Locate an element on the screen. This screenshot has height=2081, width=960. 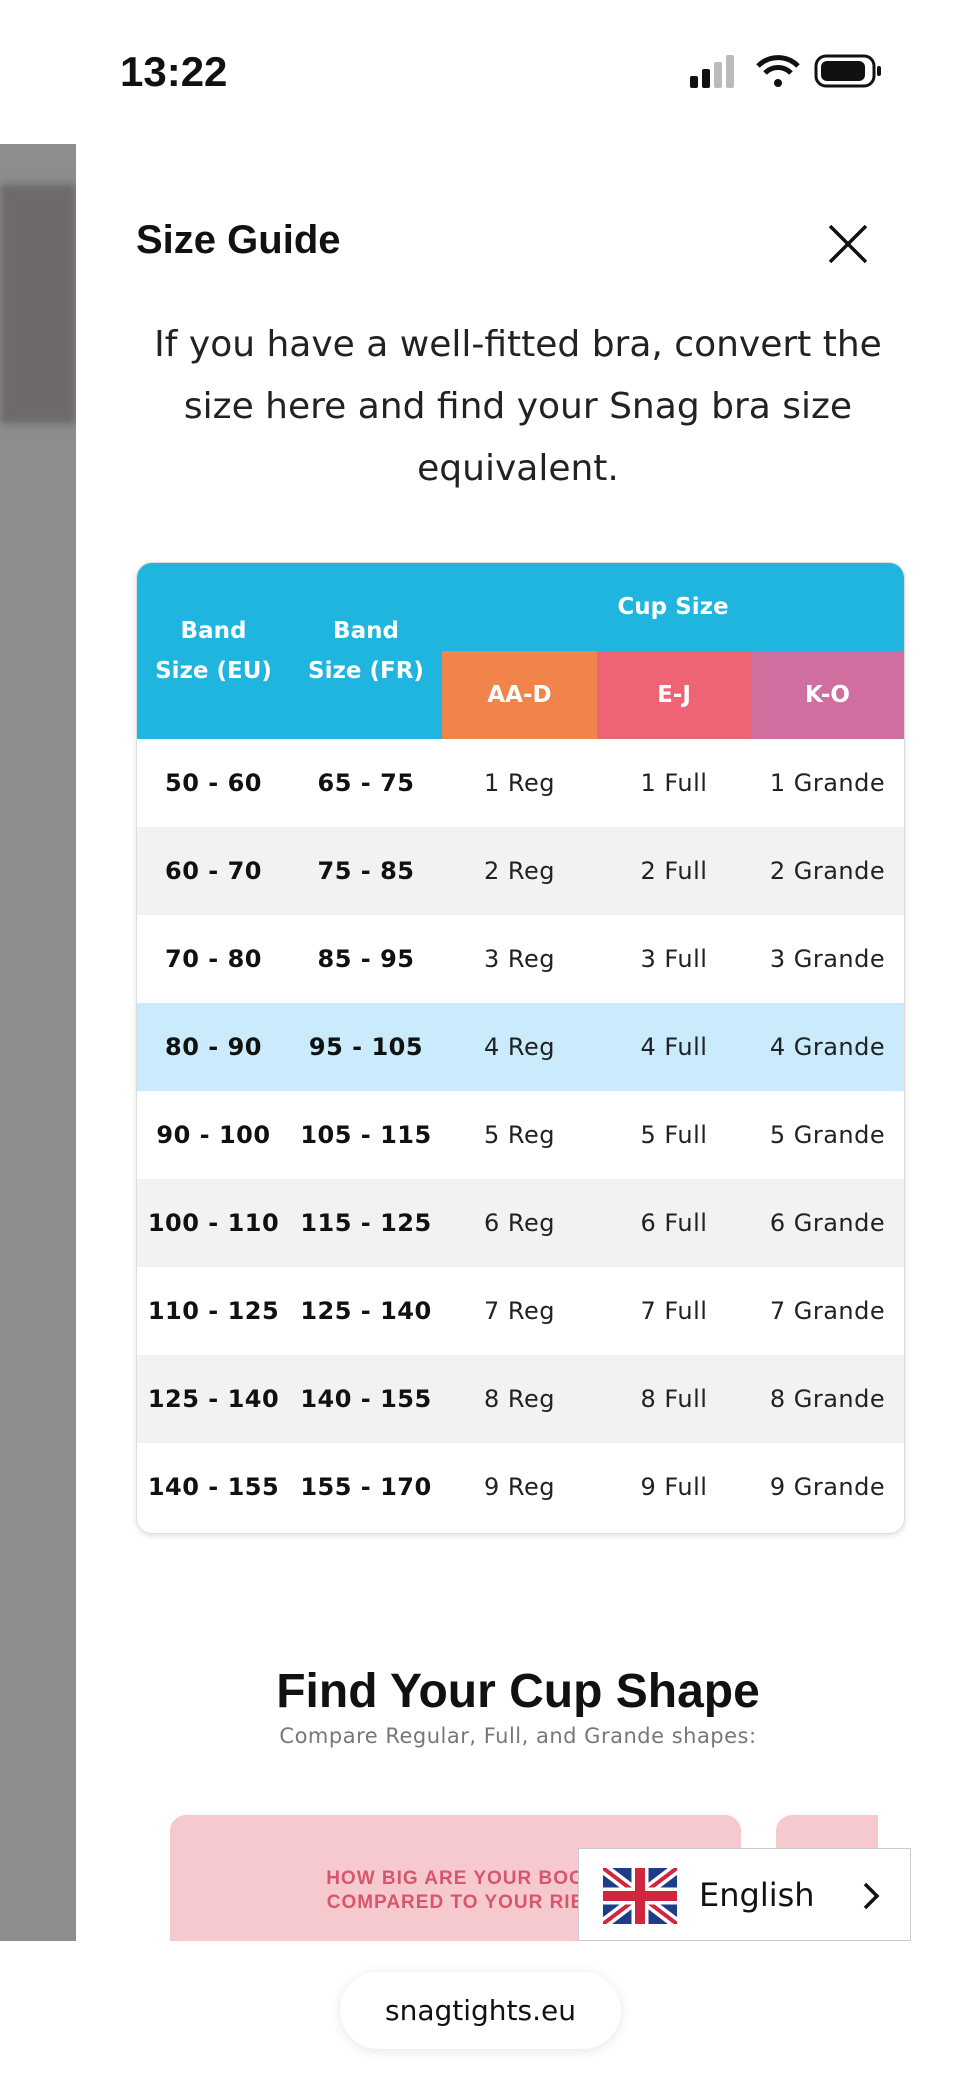
language-label: English is located at coordinates (757, 1895).